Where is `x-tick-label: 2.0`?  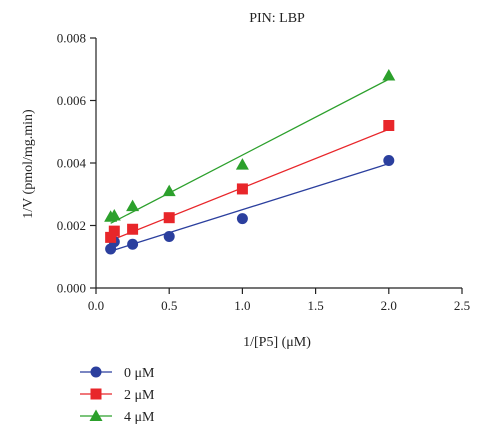 x-tick-label: 2.0 is located at coordinates (389, 305).